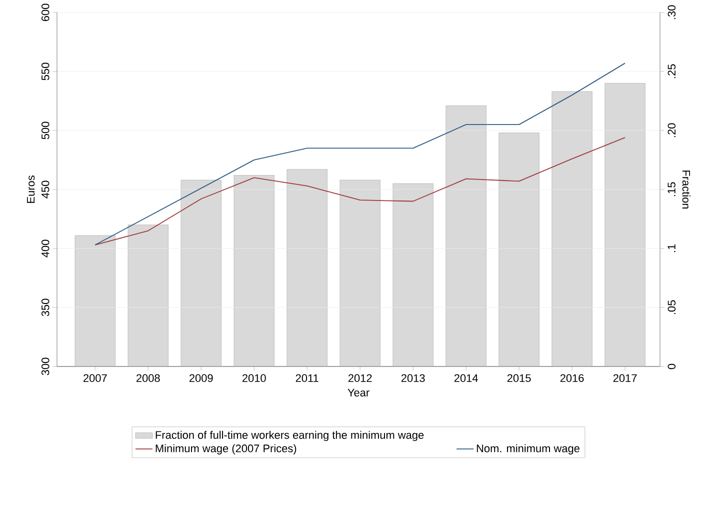 The width and height of the screenshot is (717, 510). What do you see at coordinates (466, 378) in the screenshot?
I see `x-tick-label: 2014` at bounding box center [466, 378].